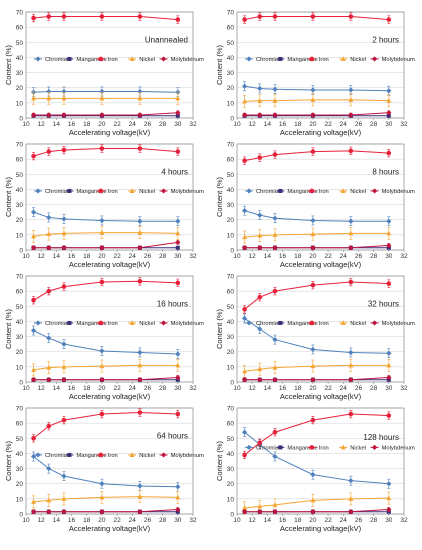  I want to click on legend-label: Manganese, so click(302, 324).